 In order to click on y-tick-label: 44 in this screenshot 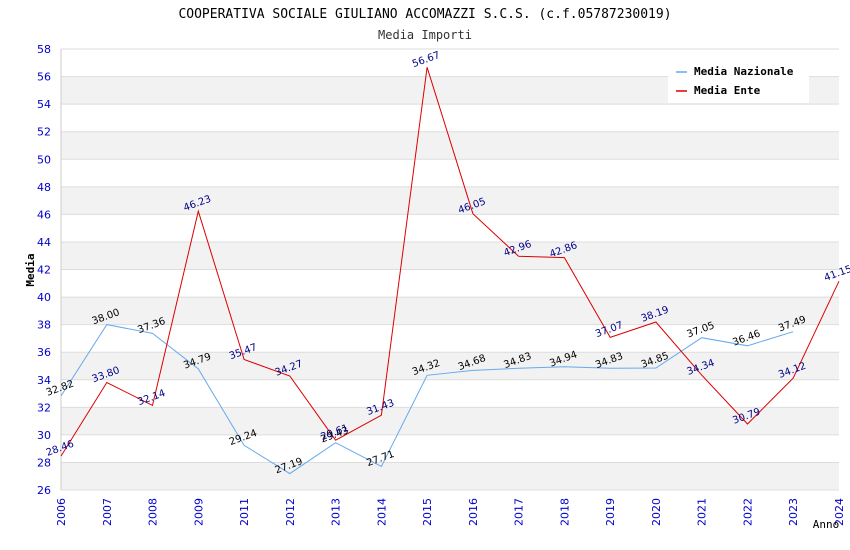, I will do `click(44, 242)`.